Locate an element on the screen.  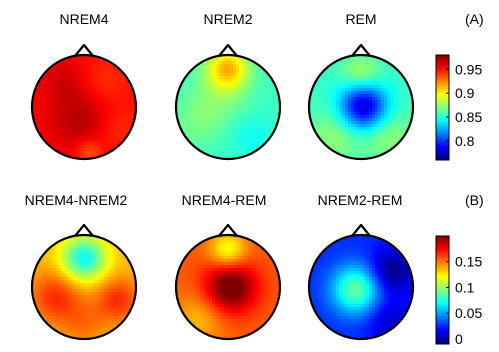
scalp-map-nrem4-nrem2 is located at coordinates (84, 282).